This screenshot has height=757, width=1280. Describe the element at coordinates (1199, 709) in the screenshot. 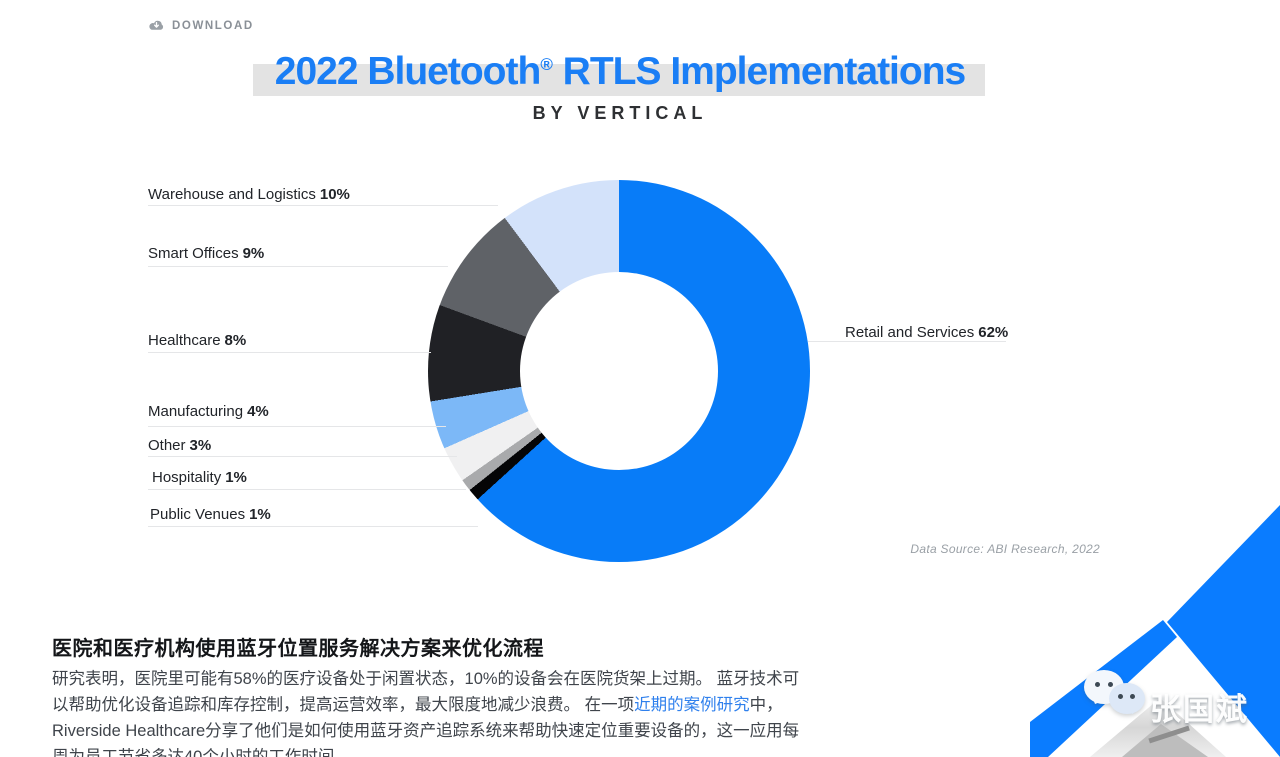

I see `watermark-name: 张国斌` at that location.